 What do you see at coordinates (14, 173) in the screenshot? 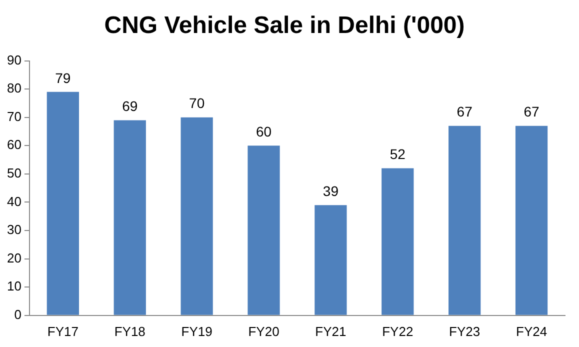
I see `y-tick-label: 50` at bounding box center [14, 173].